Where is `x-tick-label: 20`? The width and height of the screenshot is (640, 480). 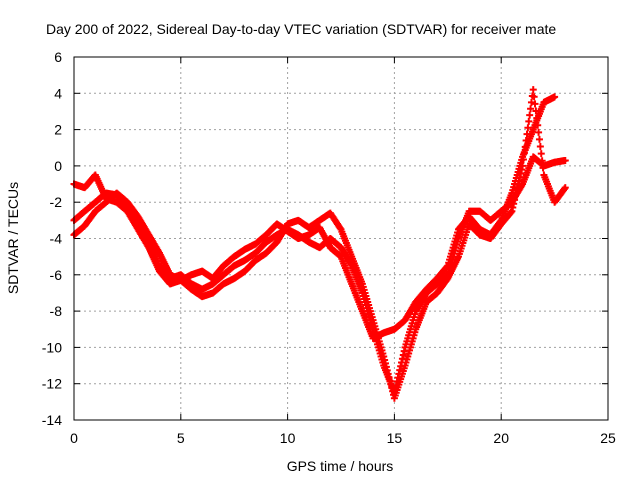
x-tick-label: 20 is located at coordinates (501, 438).